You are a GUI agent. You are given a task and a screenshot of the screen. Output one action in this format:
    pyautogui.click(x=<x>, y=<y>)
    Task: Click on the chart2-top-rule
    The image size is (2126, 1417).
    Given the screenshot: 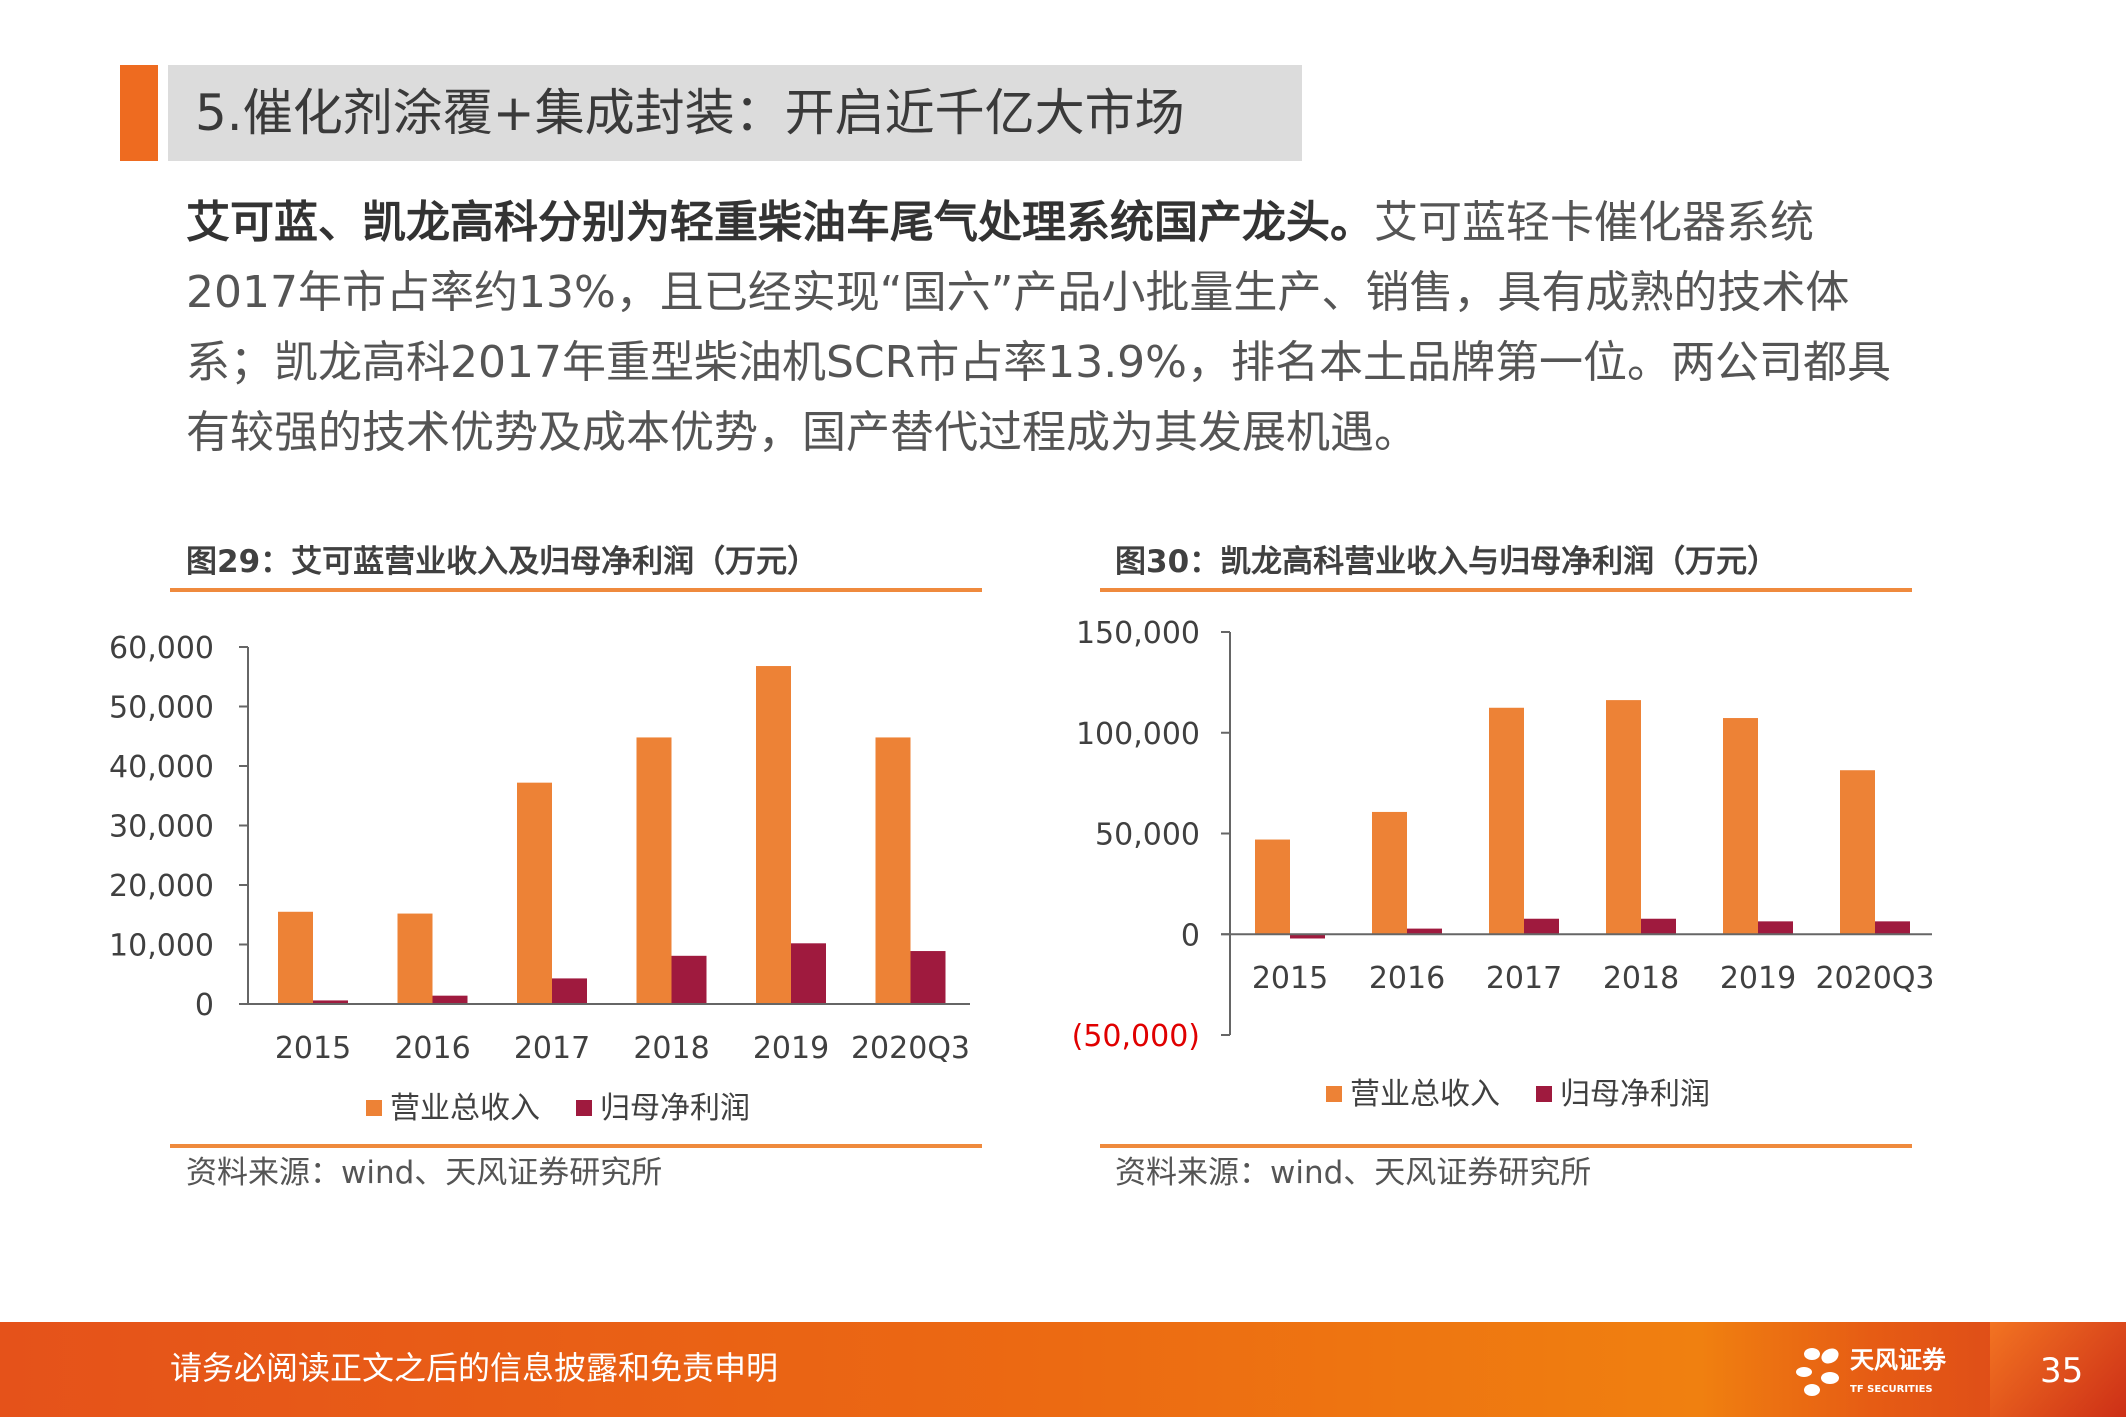 What is the action you would take?
    pyautogui.click(x=1506, y=590)
    